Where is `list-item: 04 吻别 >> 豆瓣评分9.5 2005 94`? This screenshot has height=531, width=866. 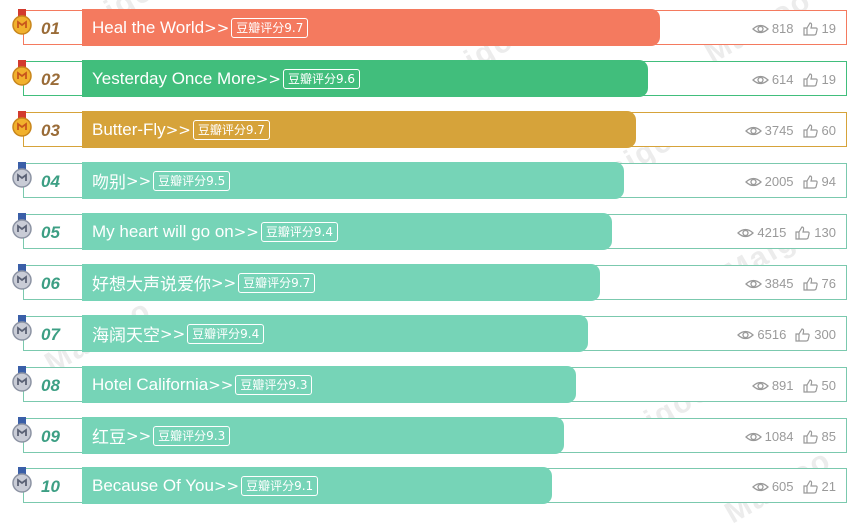 list-item: 04 吻别 >> 豆瓣评分9.5 2005 94 is located at coordinates (429, 180).